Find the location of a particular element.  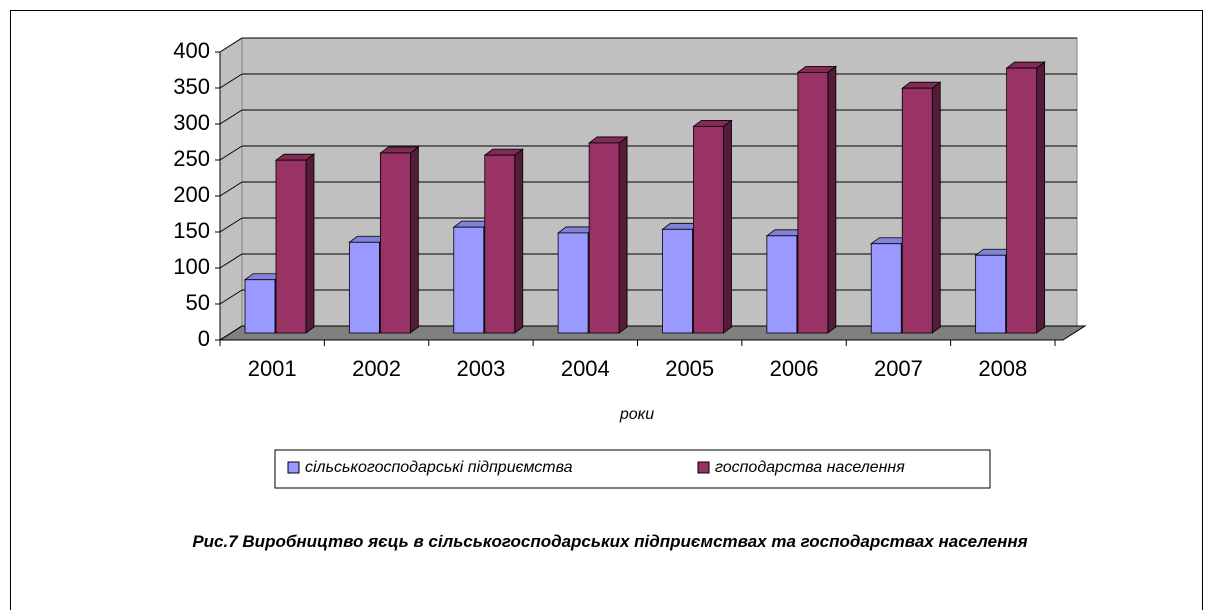

x-tick-label: 2008 is located at coordinates (1002, 368).